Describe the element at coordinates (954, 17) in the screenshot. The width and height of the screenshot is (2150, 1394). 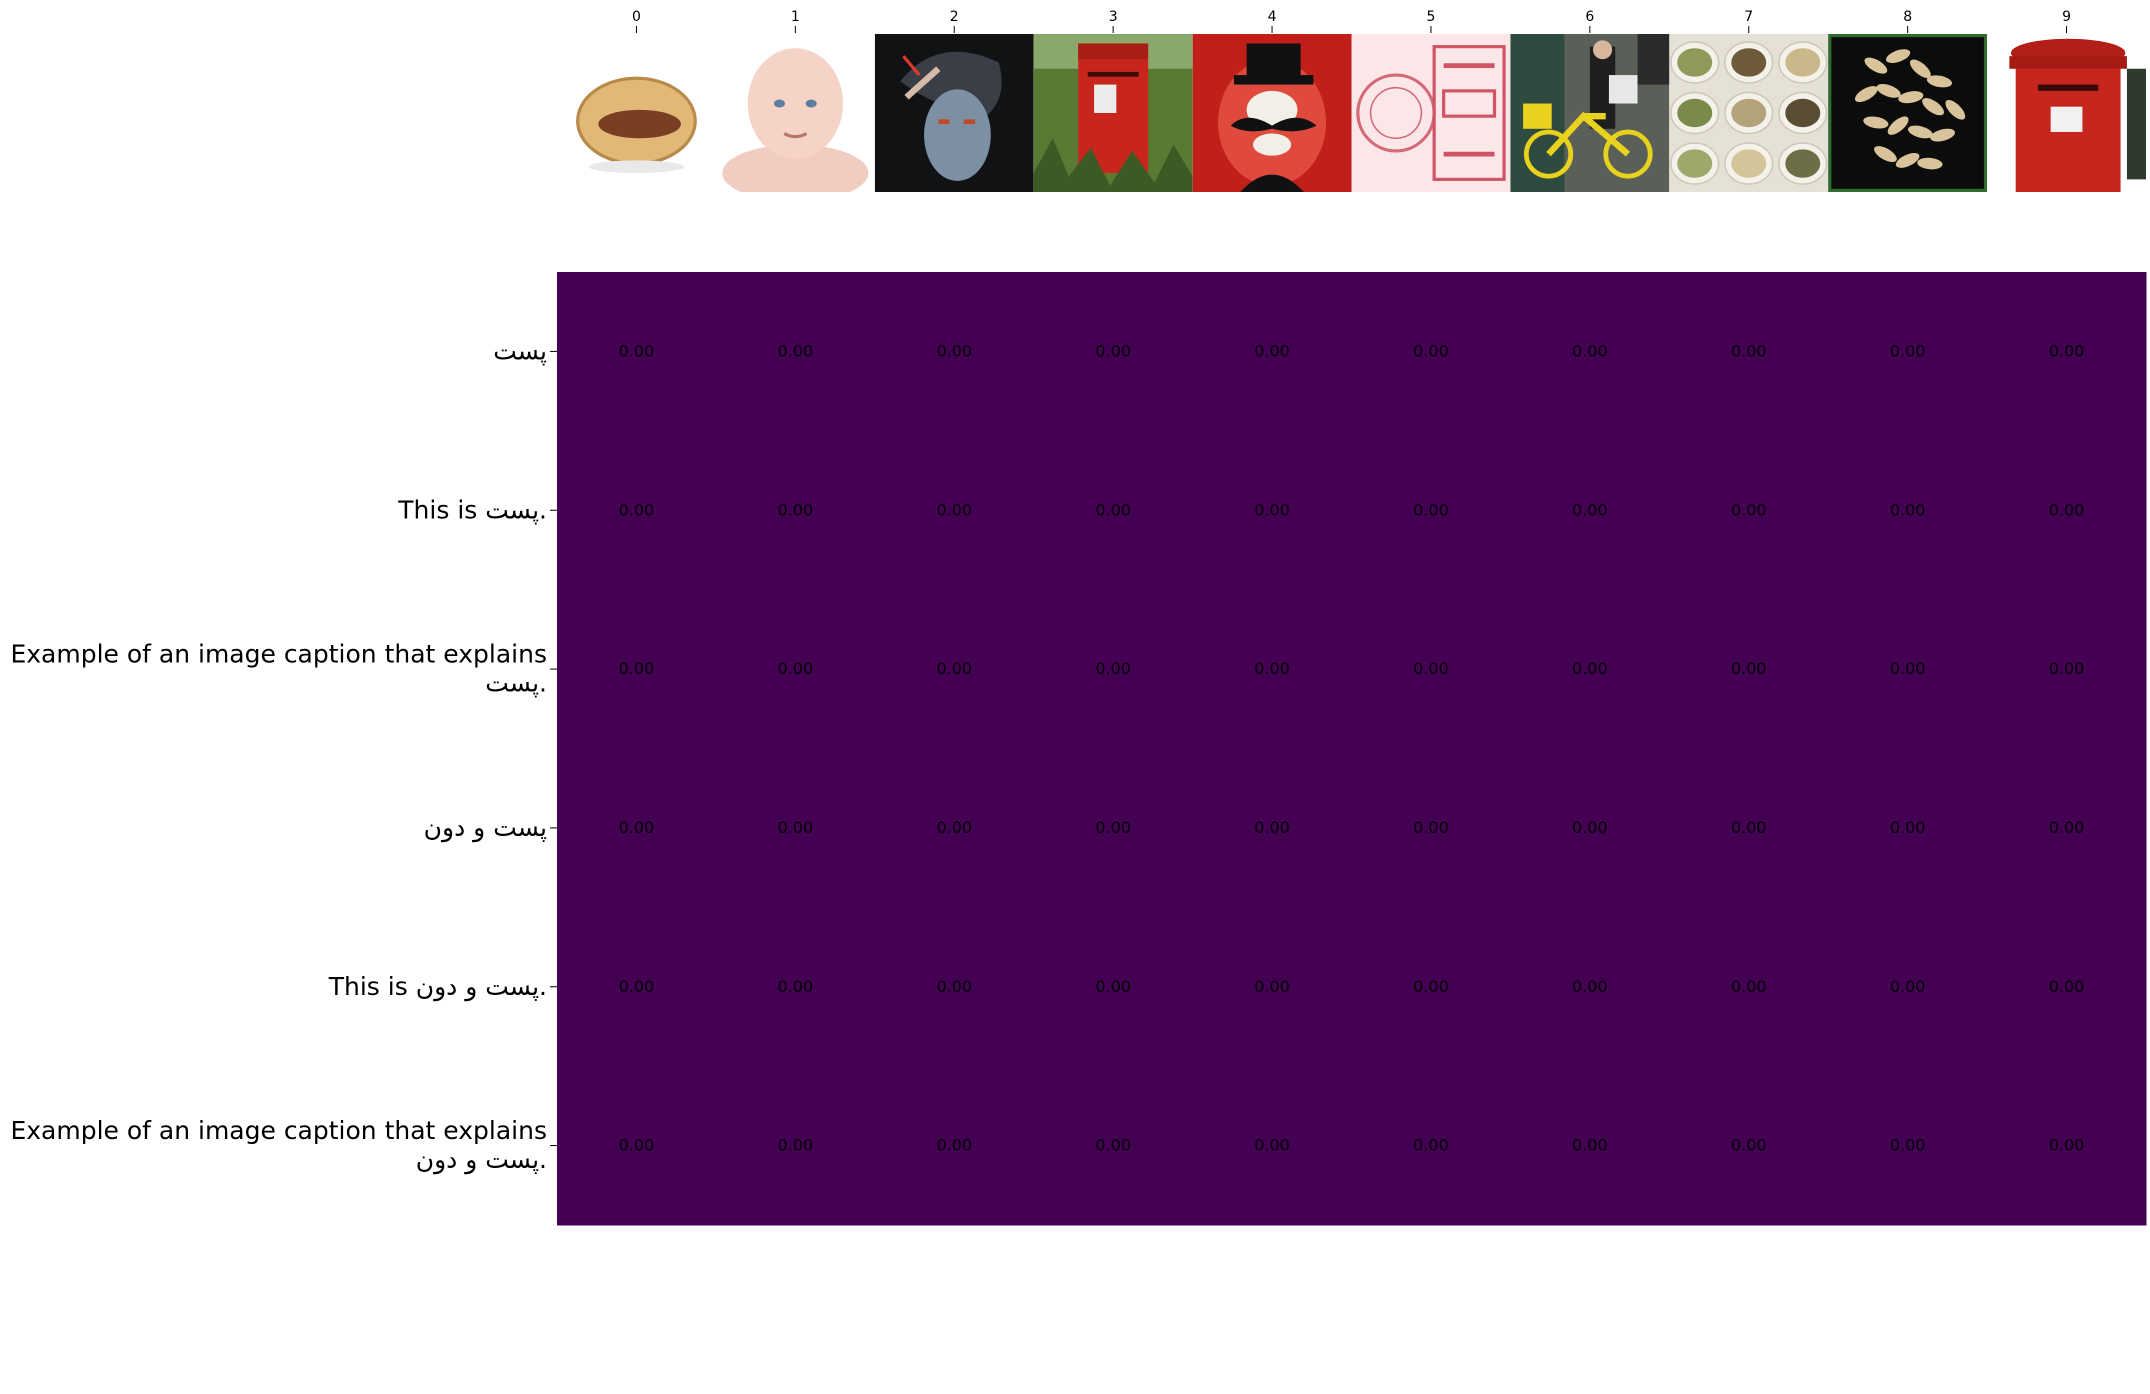
I see `x-tick-label: 2` at that location.